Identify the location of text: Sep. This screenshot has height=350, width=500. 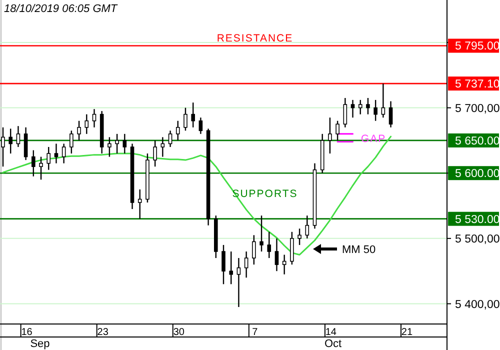
(40, 344).